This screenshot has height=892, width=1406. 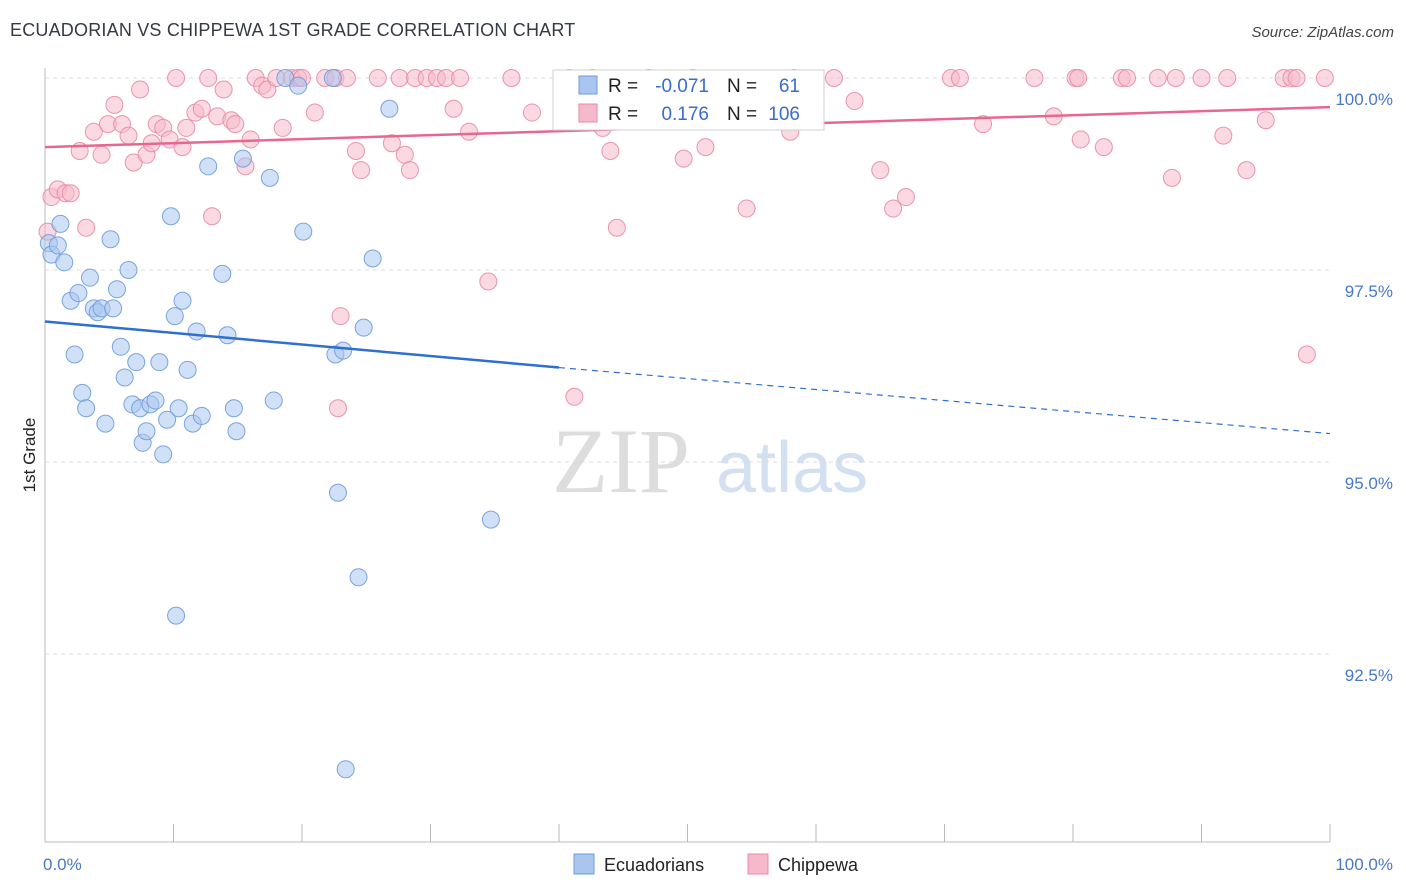 I want to click on y-tick-label: 100.0%, so click(x=1364, y=99).